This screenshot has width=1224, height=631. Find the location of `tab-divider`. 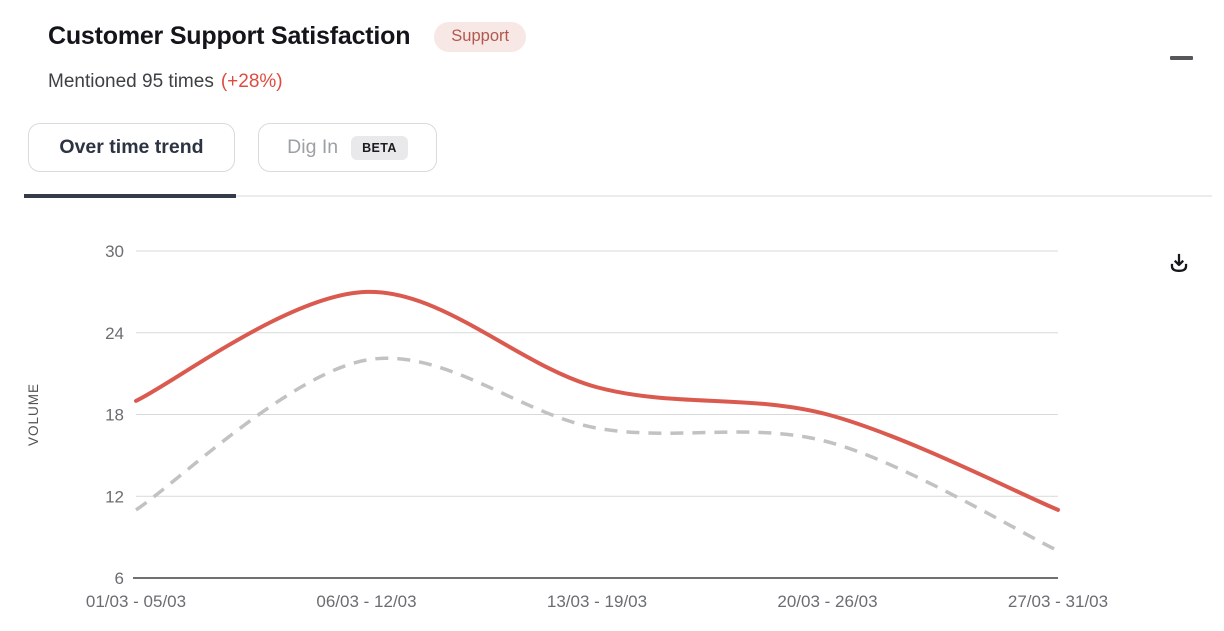

tab-divider is located at coordinates (618, 196).